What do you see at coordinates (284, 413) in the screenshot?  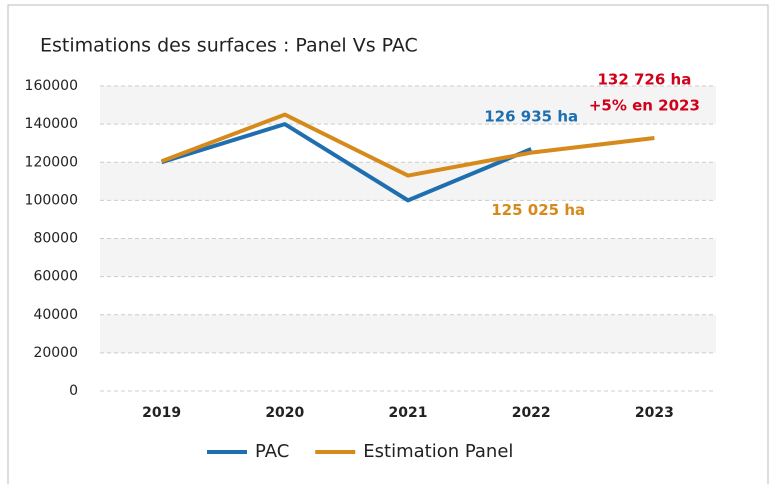 I see `x-tick-label: 2020` at bounding box center [284, 413].